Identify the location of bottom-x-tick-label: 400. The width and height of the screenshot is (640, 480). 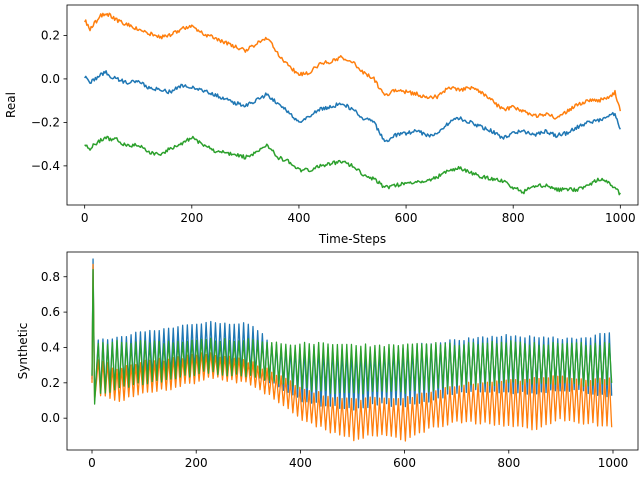
(300, 463).